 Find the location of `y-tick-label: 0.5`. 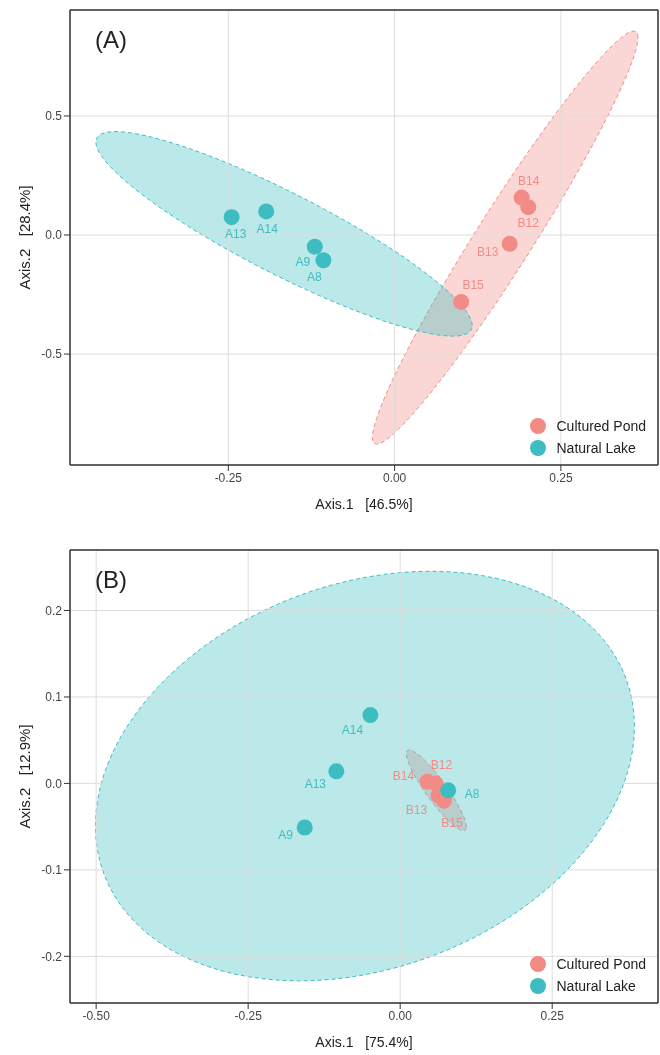

y-tick-label: 0.5 is located at coordinates (54, 116).